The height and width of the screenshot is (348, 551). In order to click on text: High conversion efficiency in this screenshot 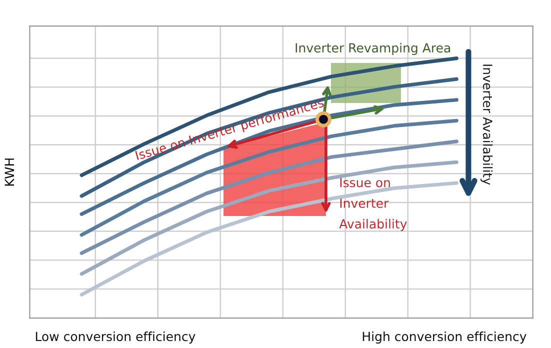, I will do `click(444, 338)`.